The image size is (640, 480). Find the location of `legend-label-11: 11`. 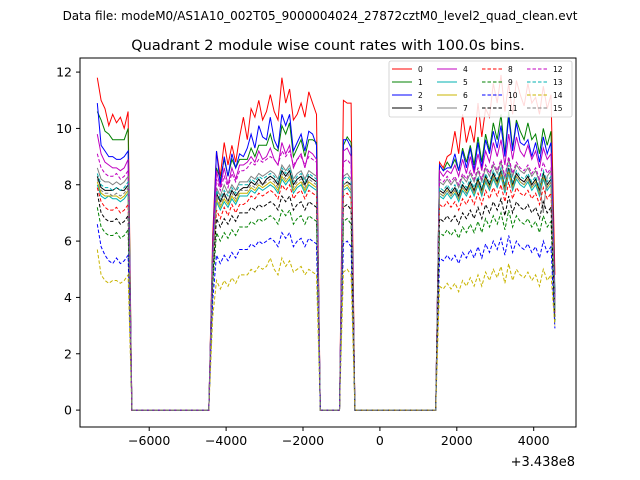

legend-label-11: 11 is located at coordinates (513, 108).